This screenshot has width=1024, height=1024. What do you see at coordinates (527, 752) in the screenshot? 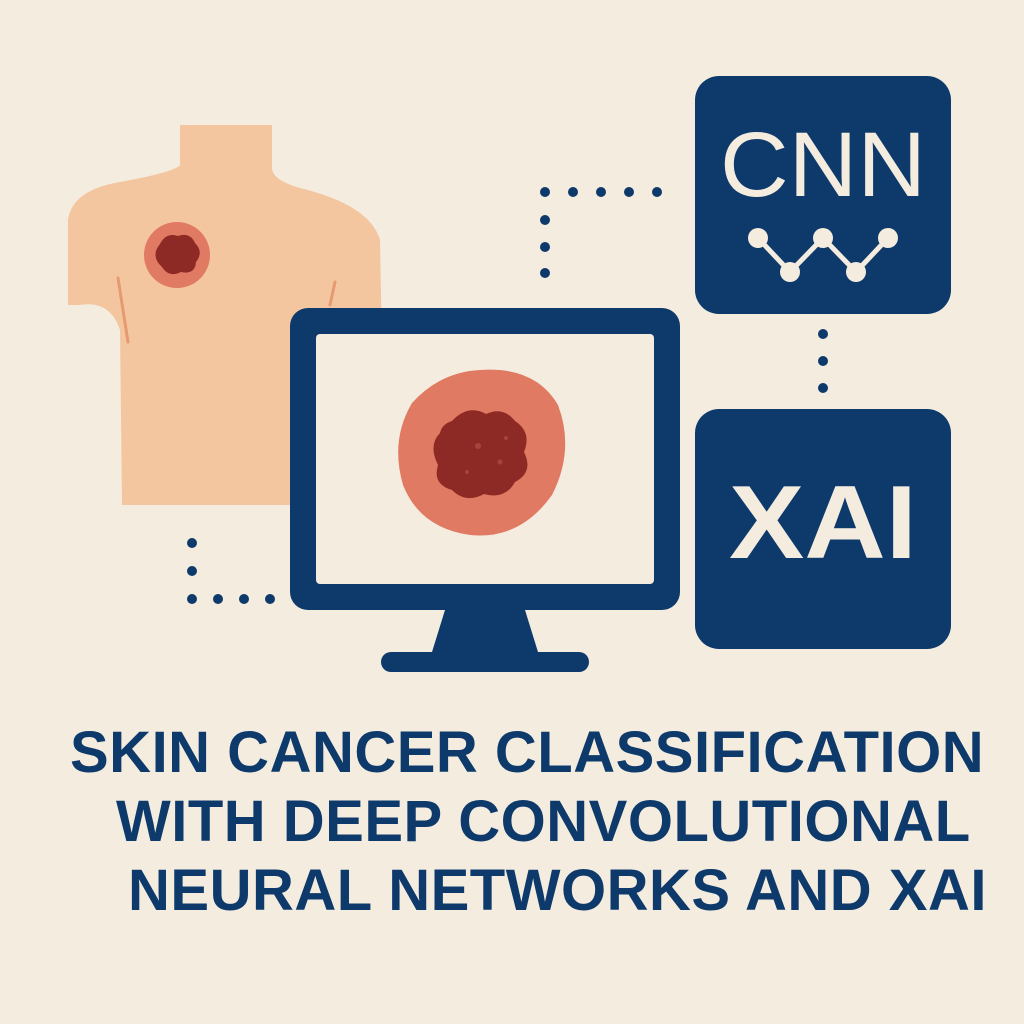
I see `title-line-1: SKIN CANCER CLASSIFICATION` at bounding box center [527, 752].